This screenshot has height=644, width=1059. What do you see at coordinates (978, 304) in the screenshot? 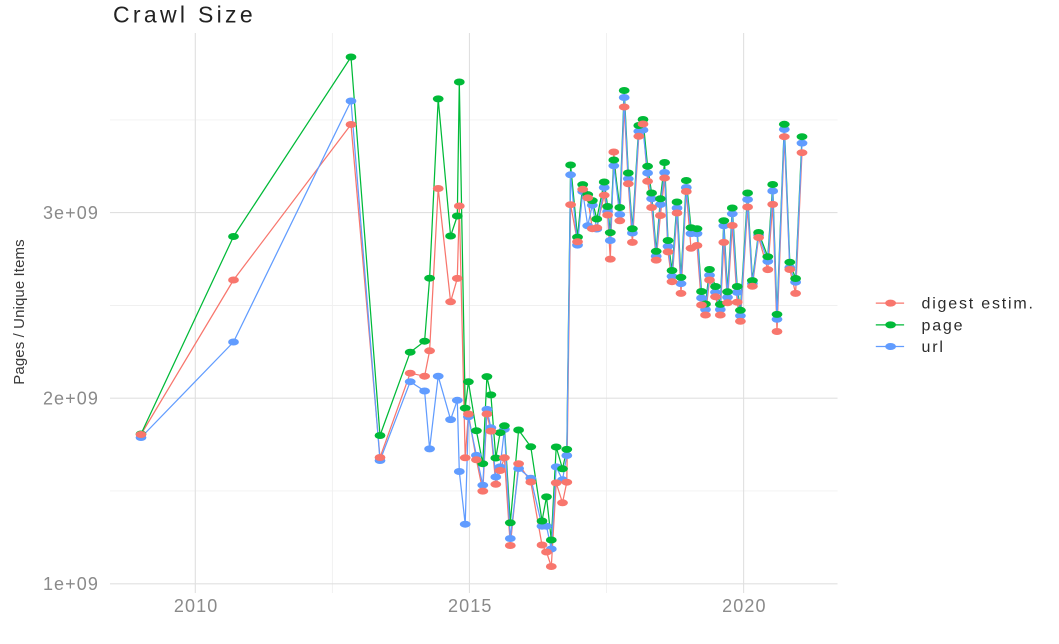
I see `svg-text: digest estim.` at bounding box center [978, 304].